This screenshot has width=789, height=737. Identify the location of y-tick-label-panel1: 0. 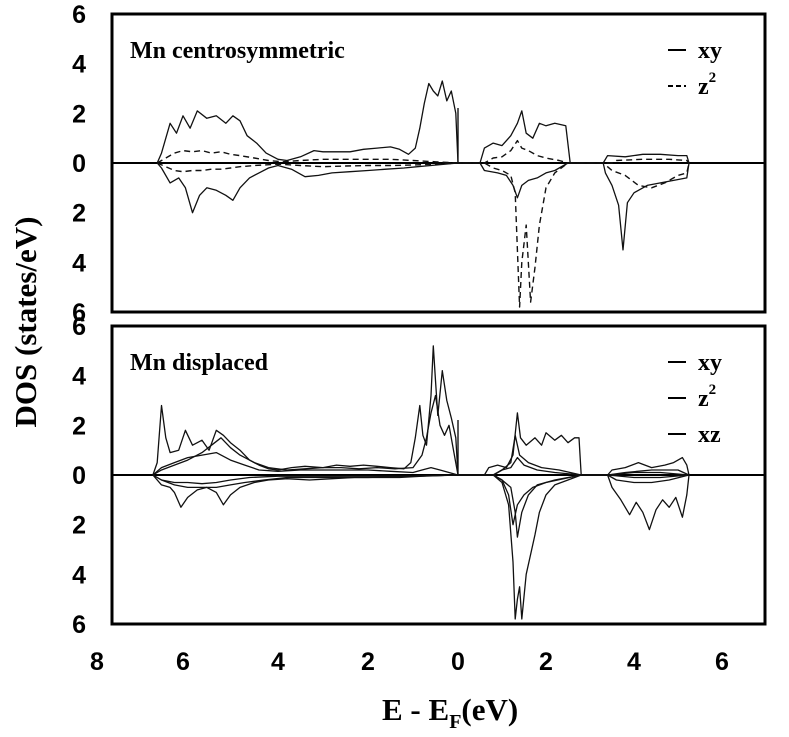
(79, 476).